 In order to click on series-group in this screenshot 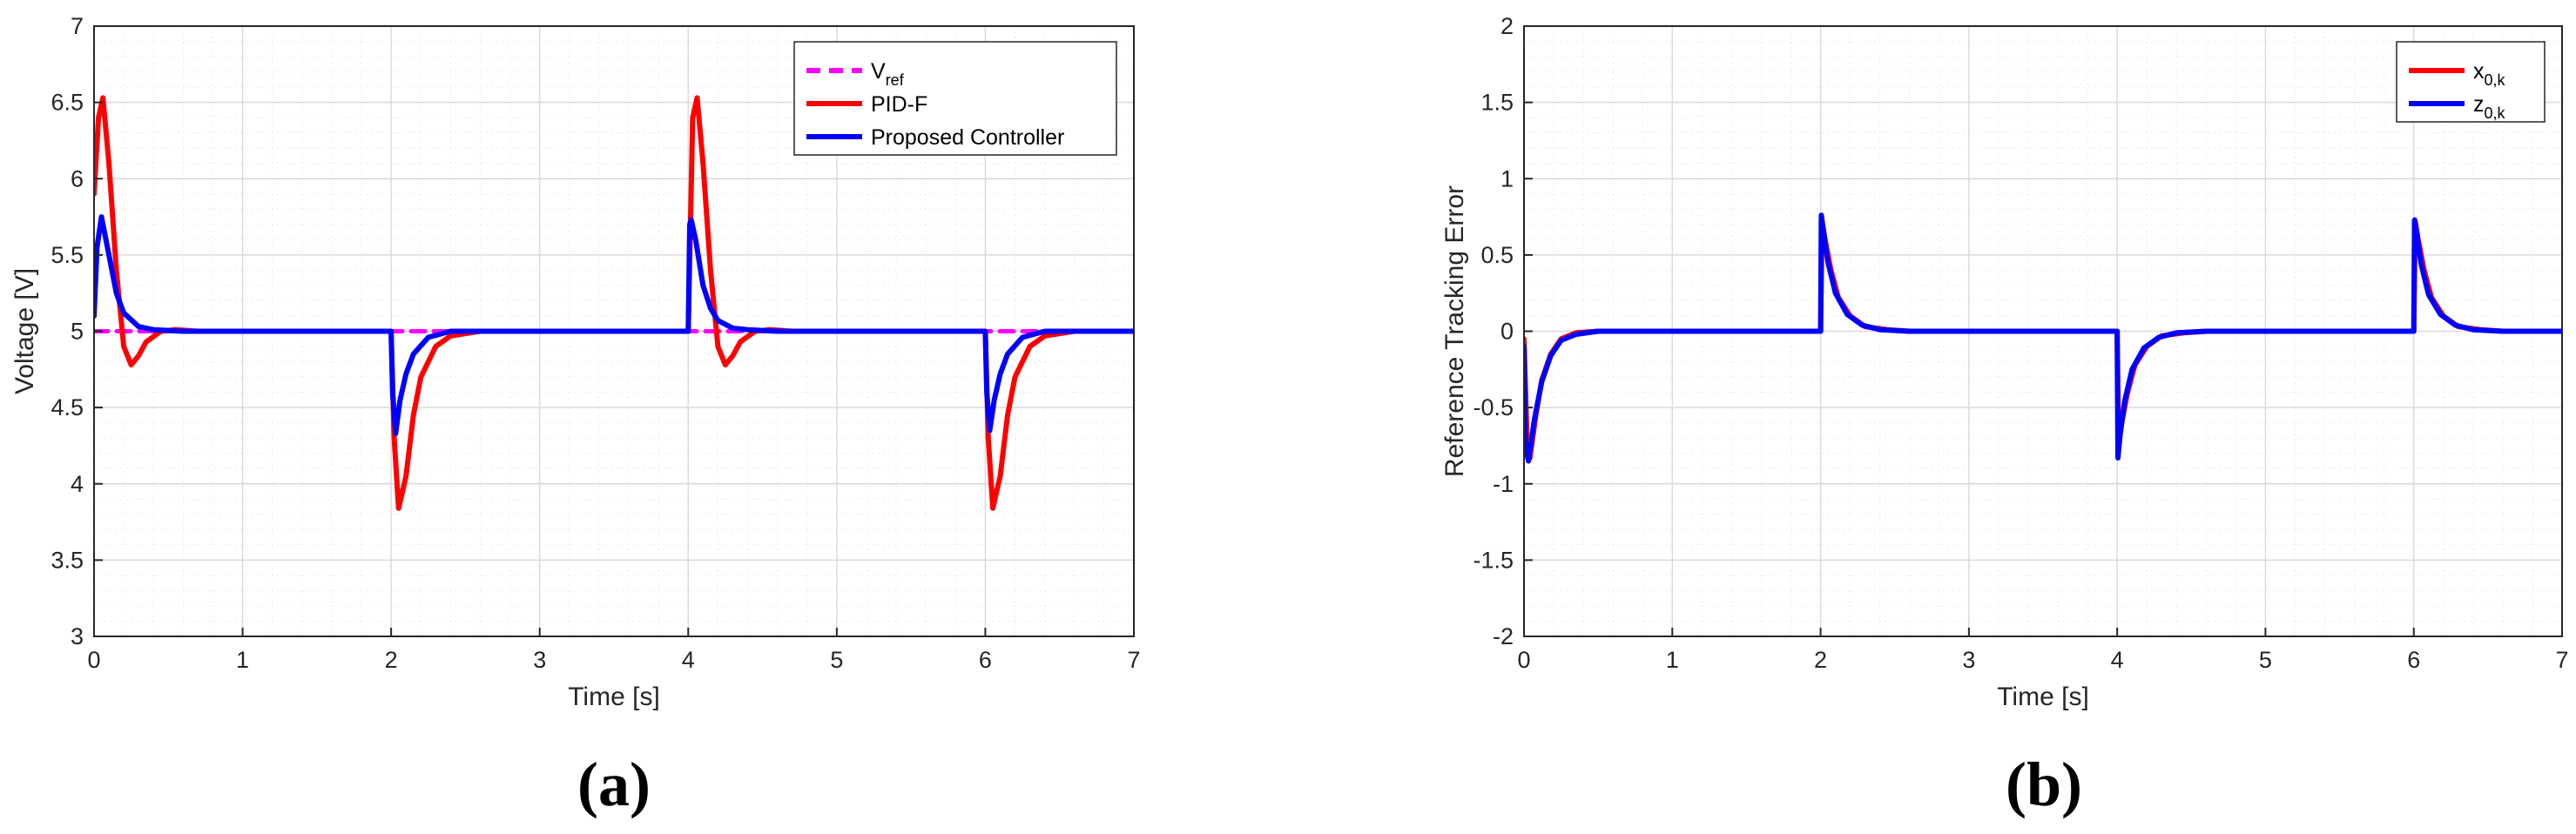, I will do `click(2043, 338)`.